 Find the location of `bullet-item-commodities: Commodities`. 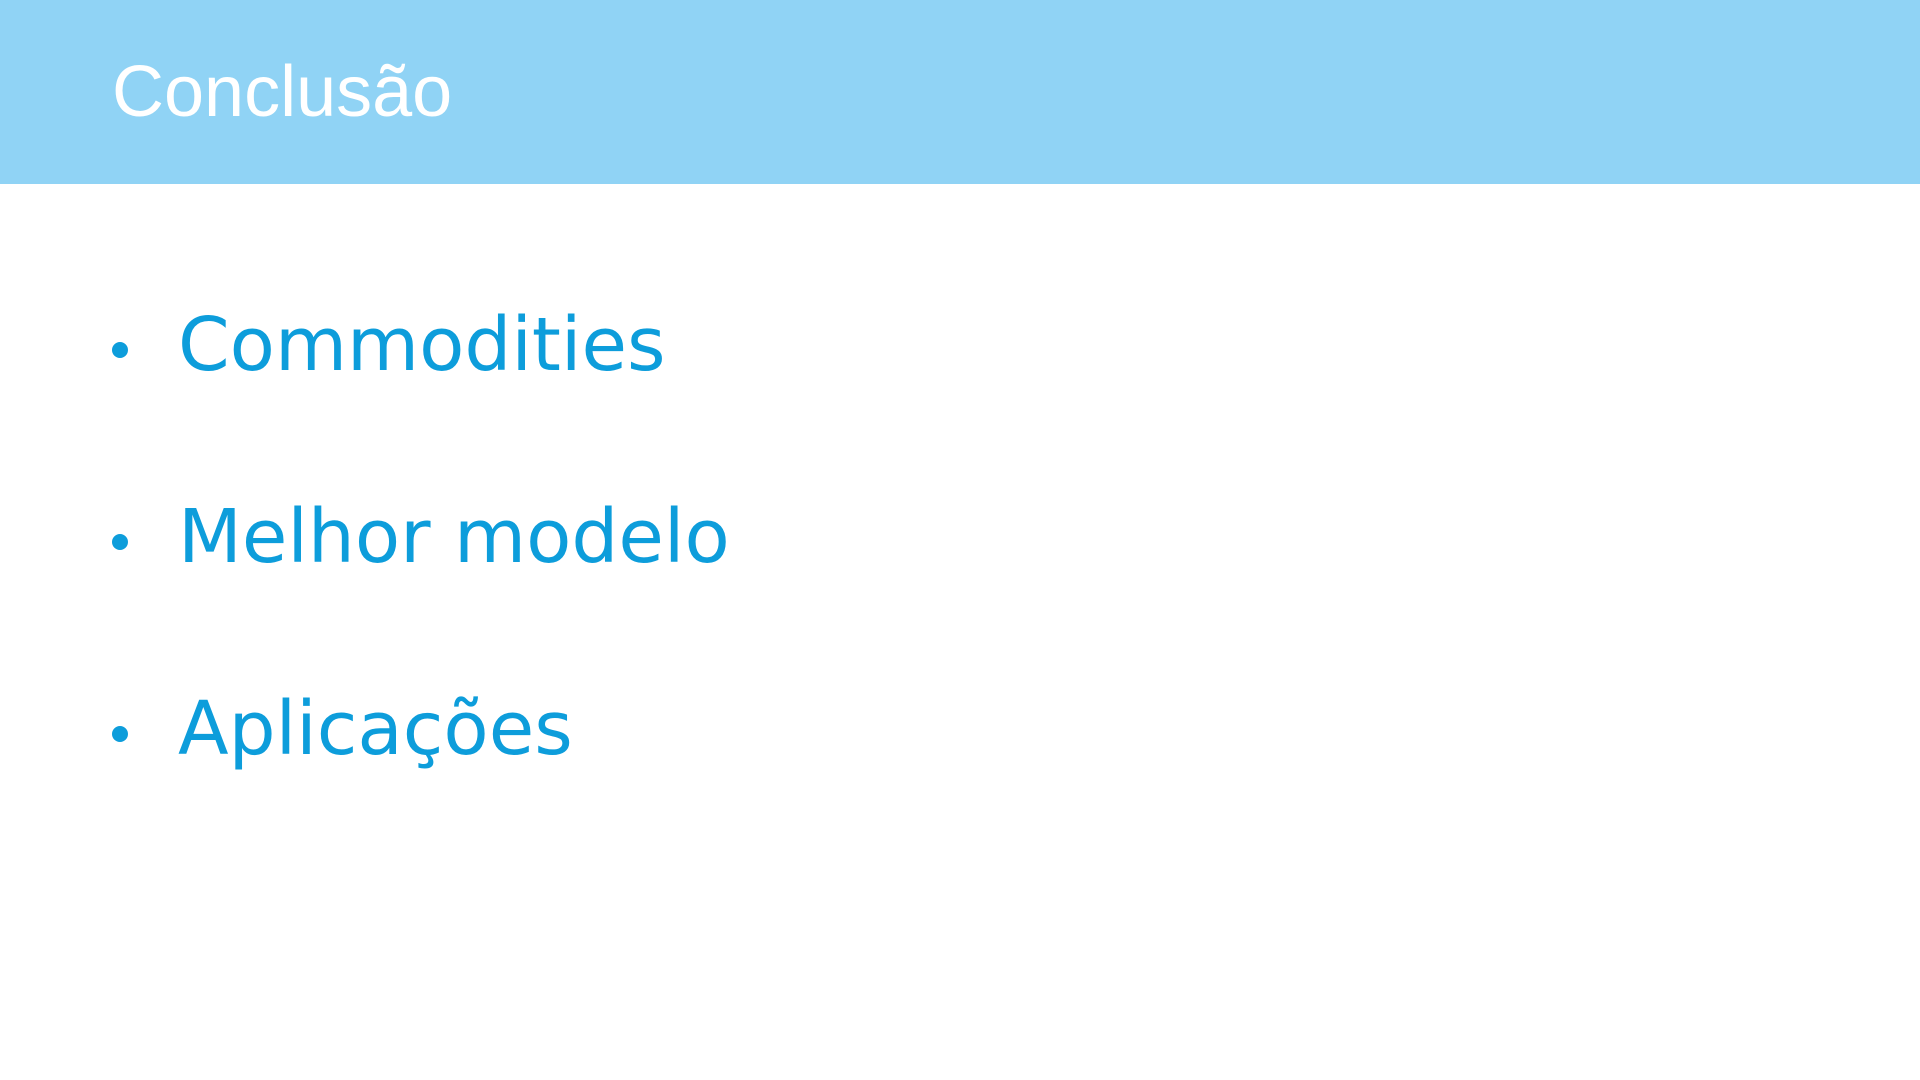

bullet-item-commodities: Commodities is located at coordinates (421, 391).